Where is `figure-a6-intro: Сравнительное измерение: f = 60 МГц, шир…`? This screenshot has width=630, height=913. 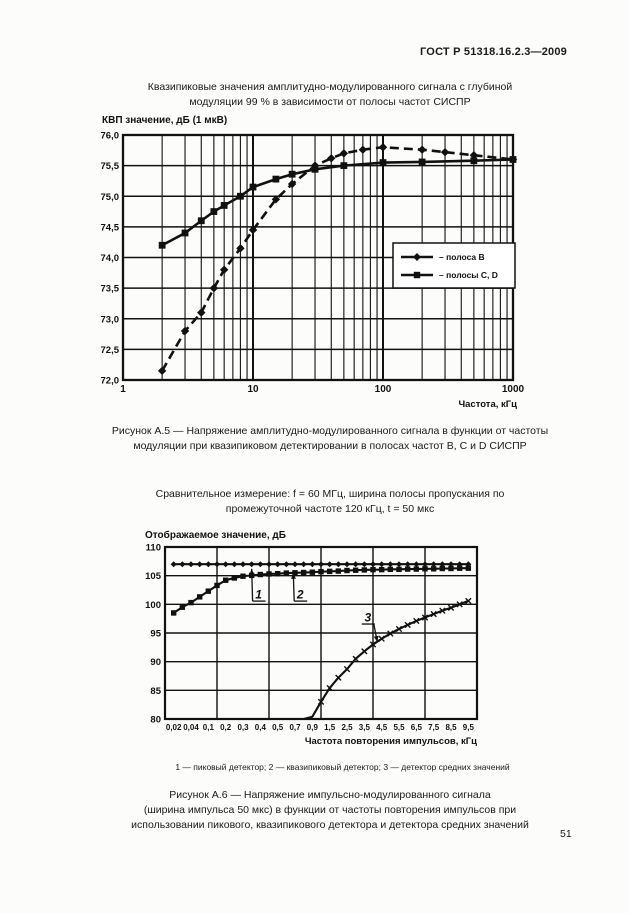 figure-a6-intro: Сравнительное измерение: f = 60 МГц, шир… is located at coordinates (330, 501).